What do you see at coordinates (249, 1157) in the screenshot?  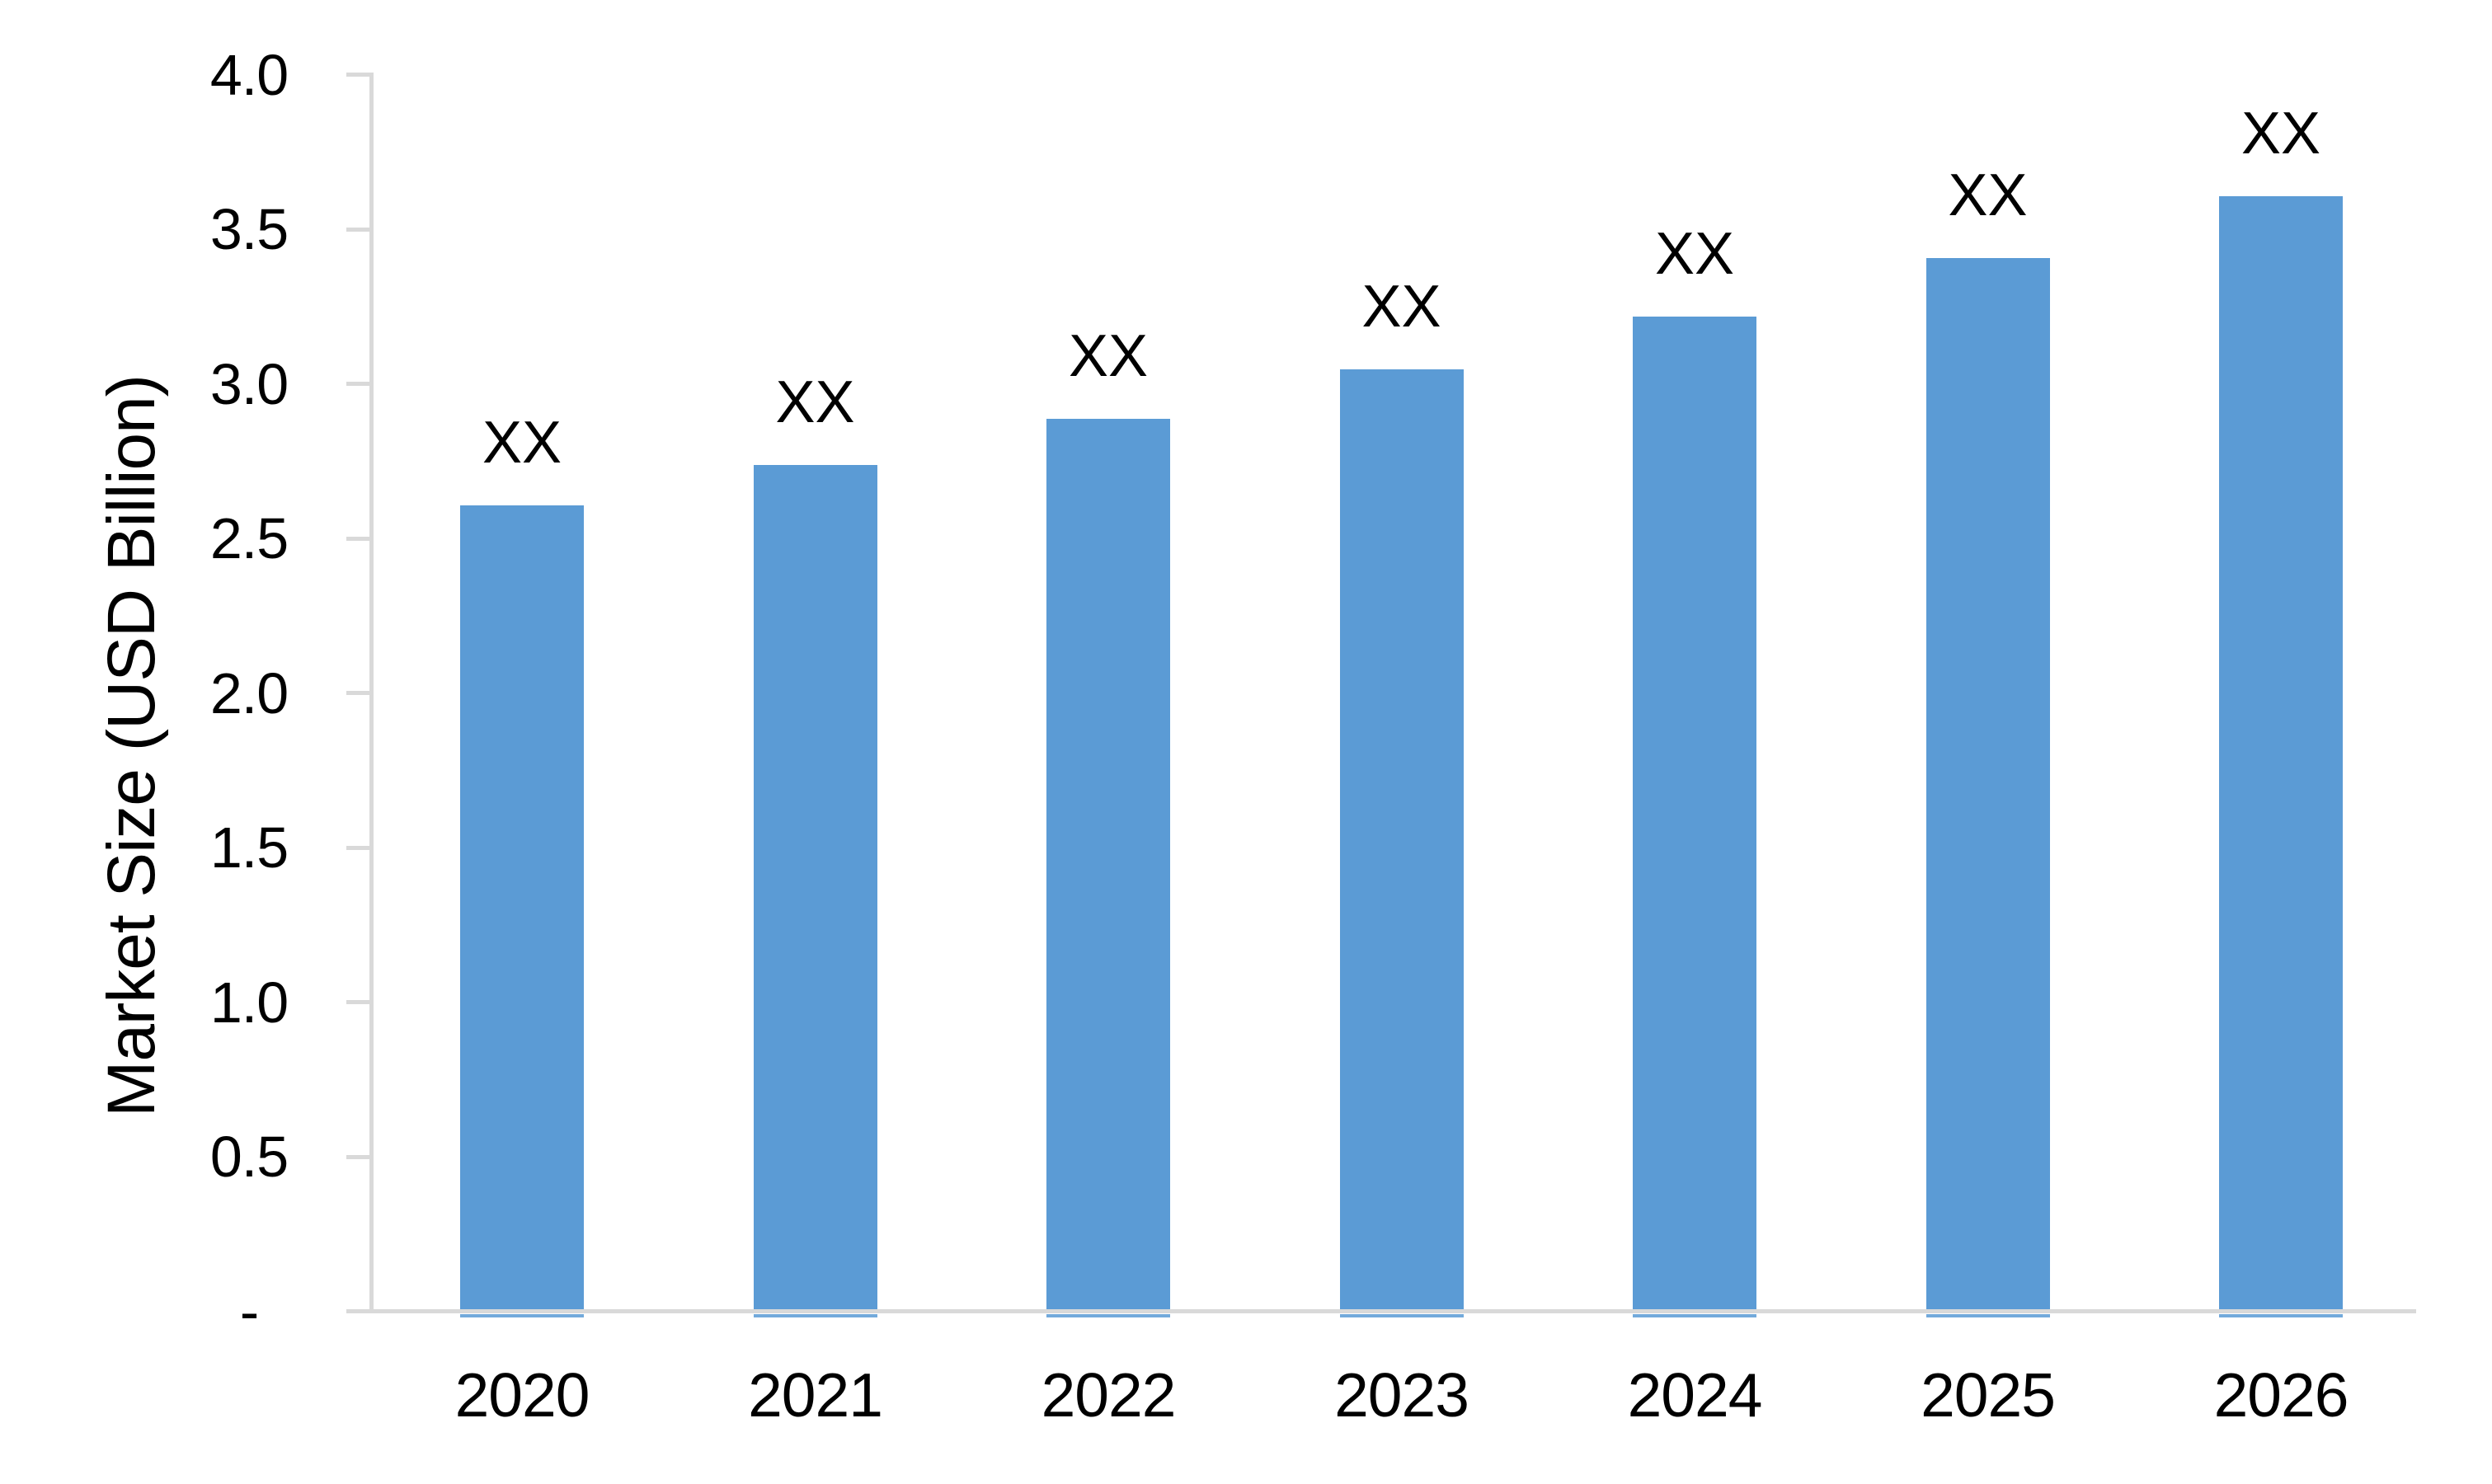 I see `y-tick-label: 0.5` at bounding box center [249, 1157].